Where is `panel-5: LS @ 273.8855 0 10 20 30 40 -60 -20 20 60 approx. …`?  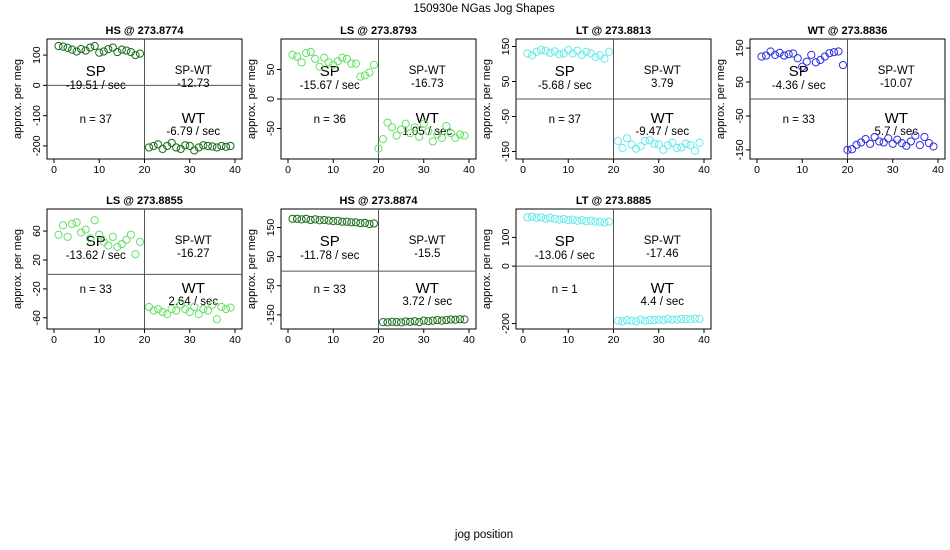 panel-5: LS @ 273.8855 0 10 20 30 40 -60 -20 20 60 approx. … is located at coordinates (127, 270).